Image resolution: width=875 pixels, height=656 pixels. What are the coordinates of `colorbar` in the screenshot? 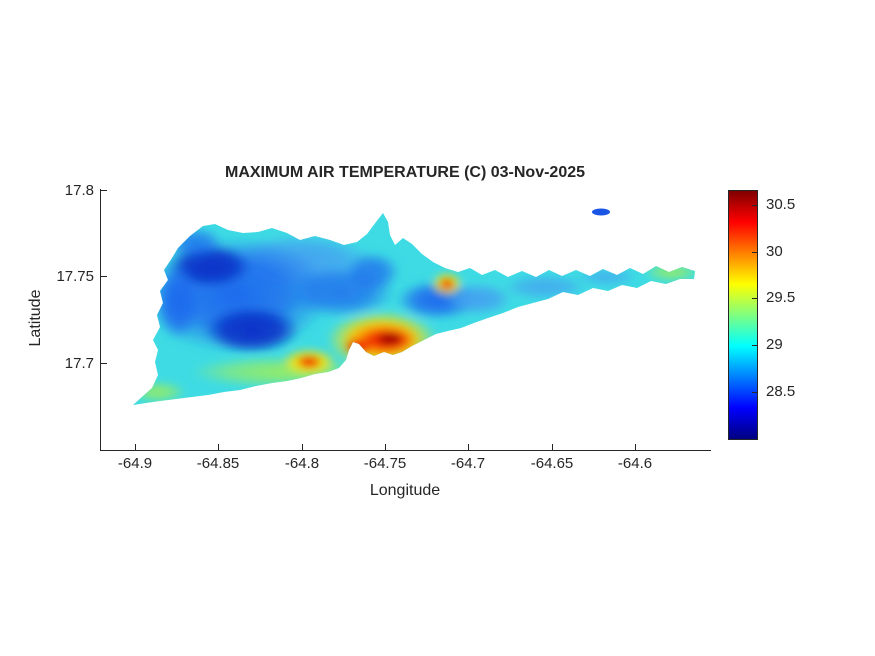 It's located at (743, 315).